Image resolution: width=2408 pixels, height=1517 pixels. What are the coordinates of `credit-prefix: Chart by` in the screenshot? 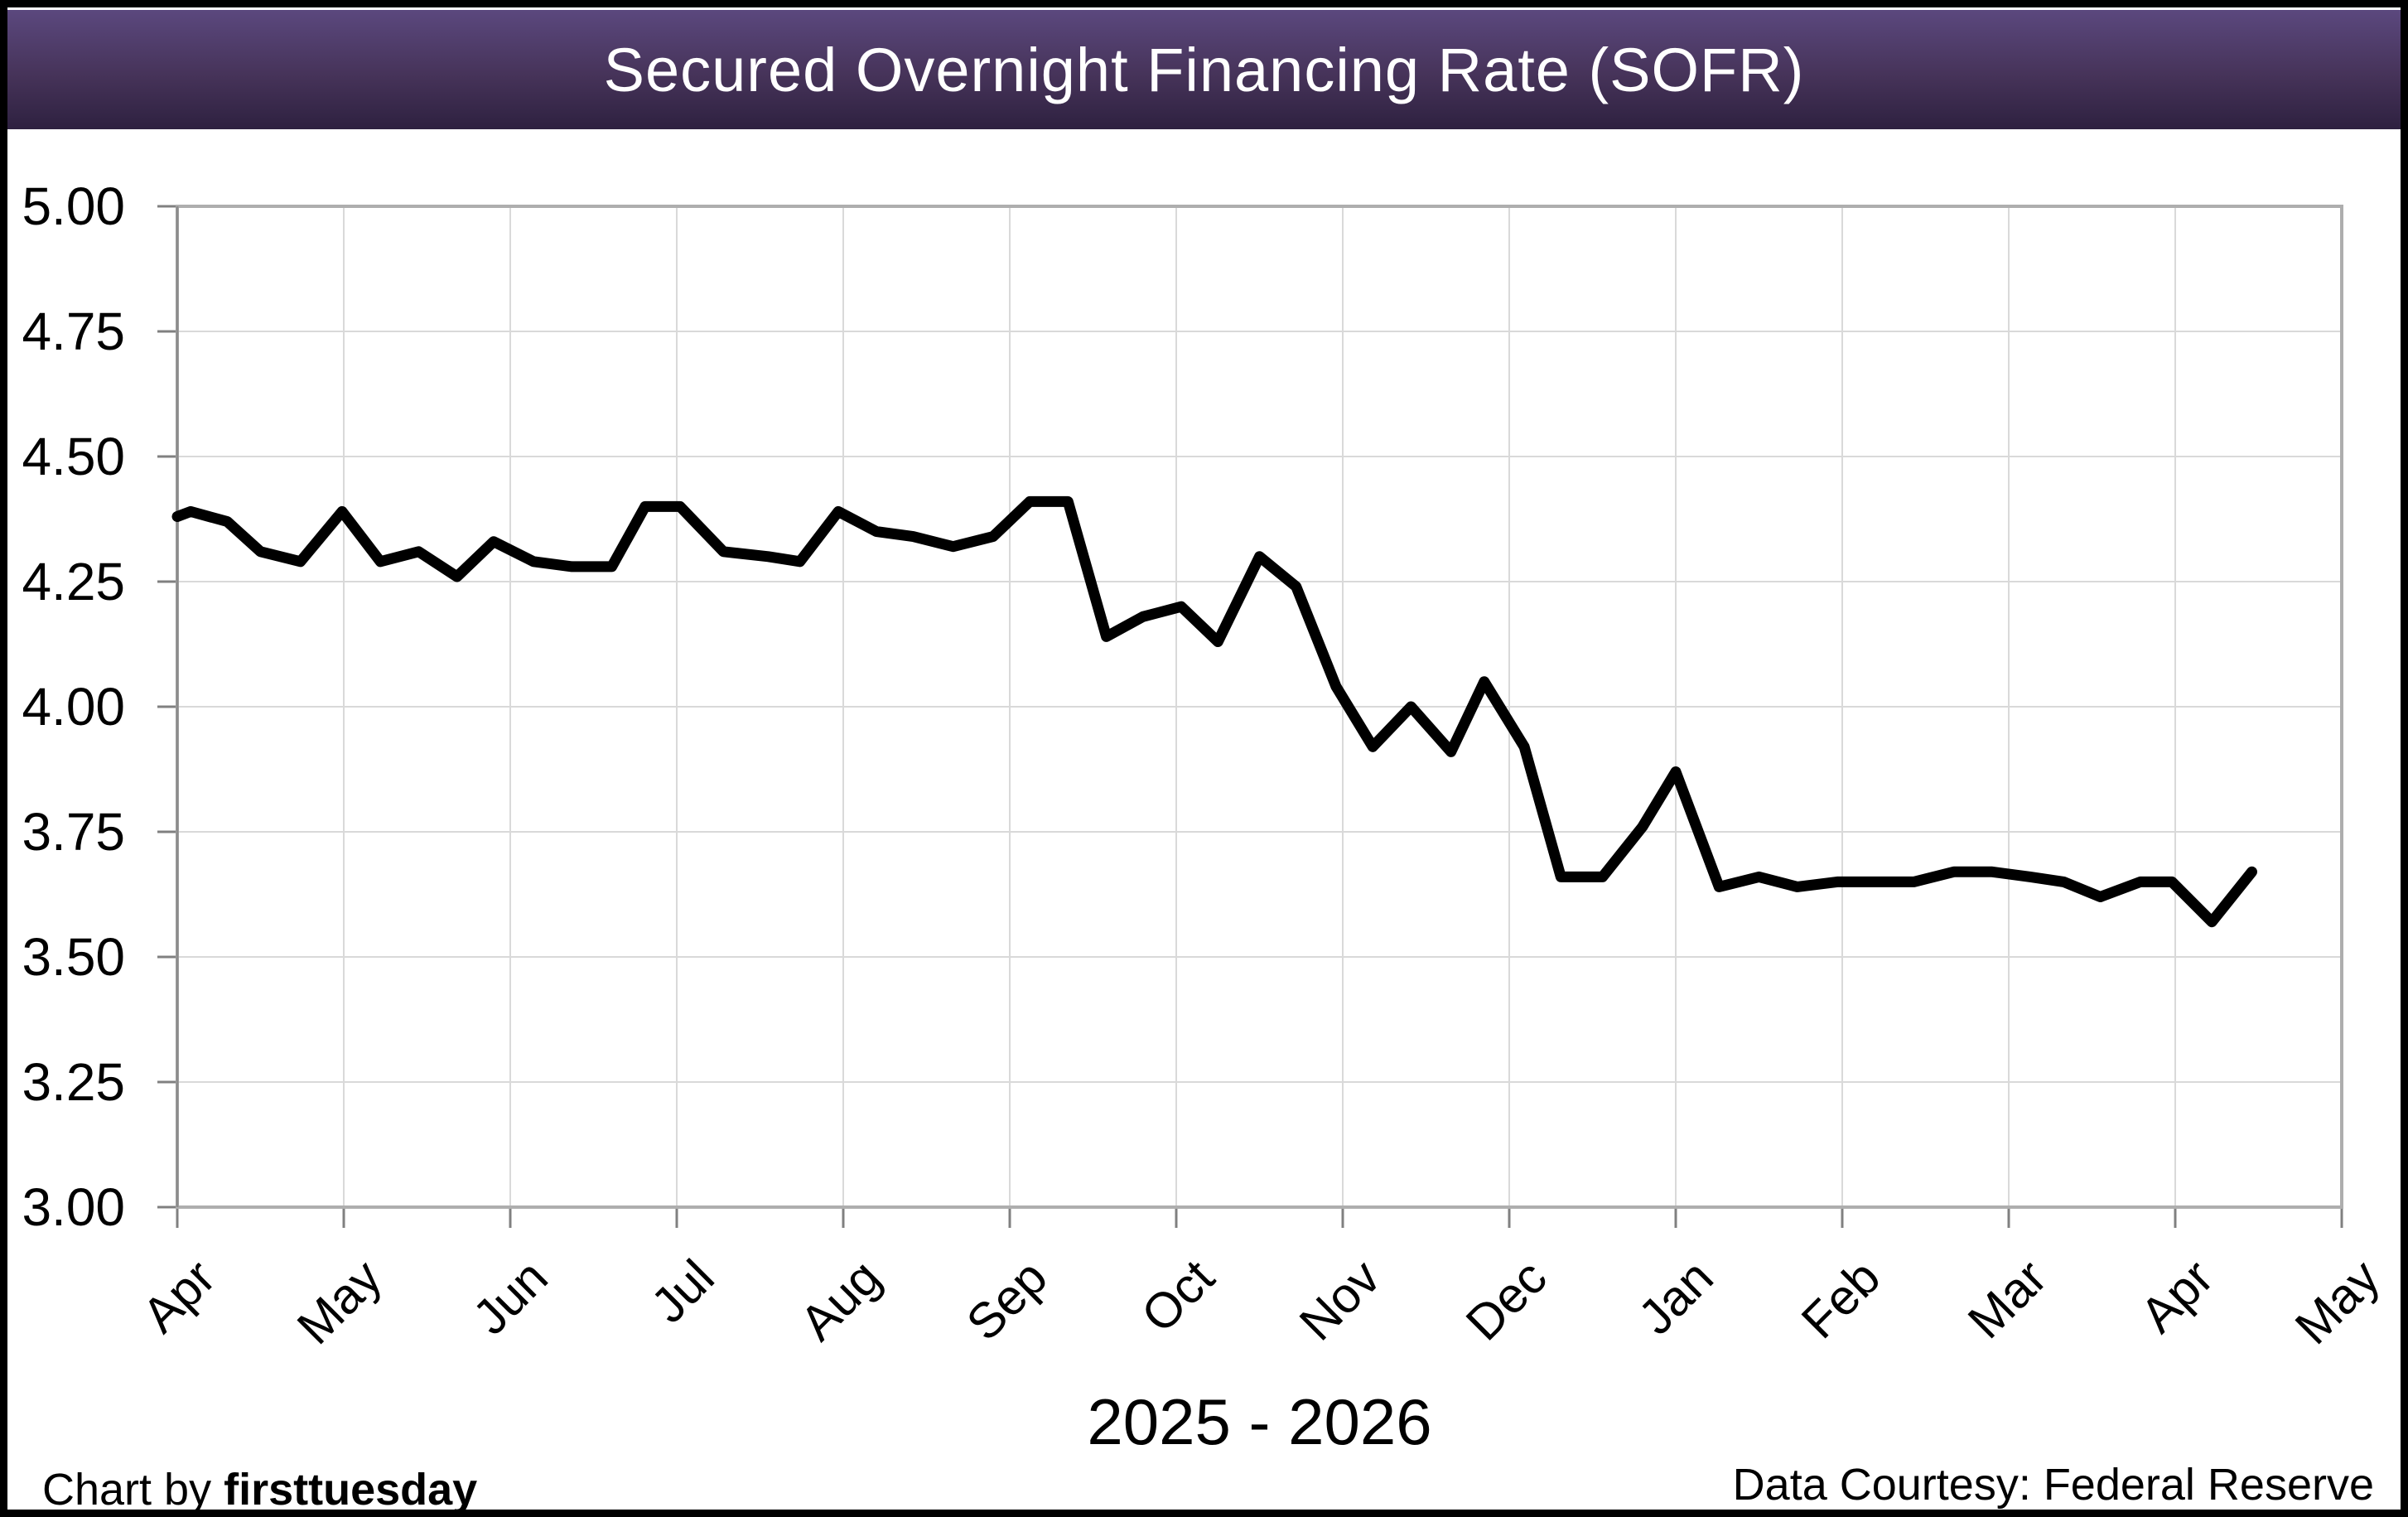 It's located at (133, 1490).